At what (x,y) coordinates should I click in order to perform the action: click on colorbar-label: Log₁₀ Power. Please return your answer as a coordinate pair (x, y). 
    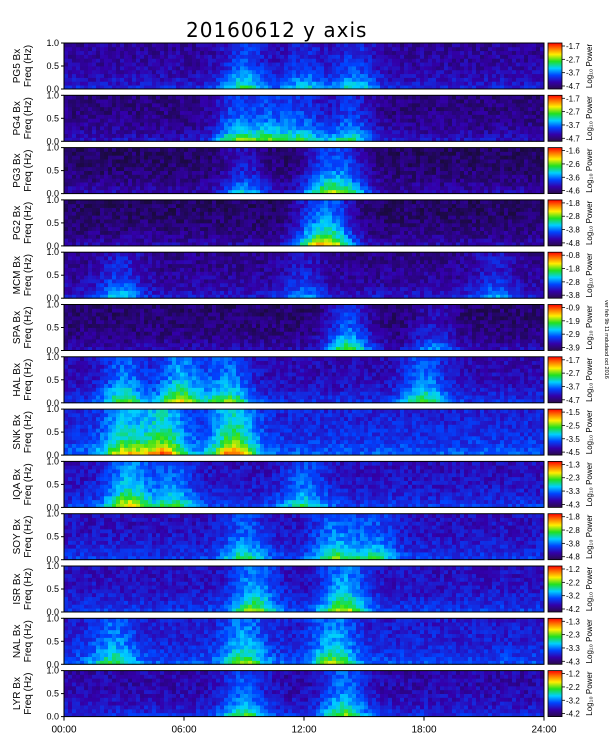
    Looking at the image, I should click on (589, 118).